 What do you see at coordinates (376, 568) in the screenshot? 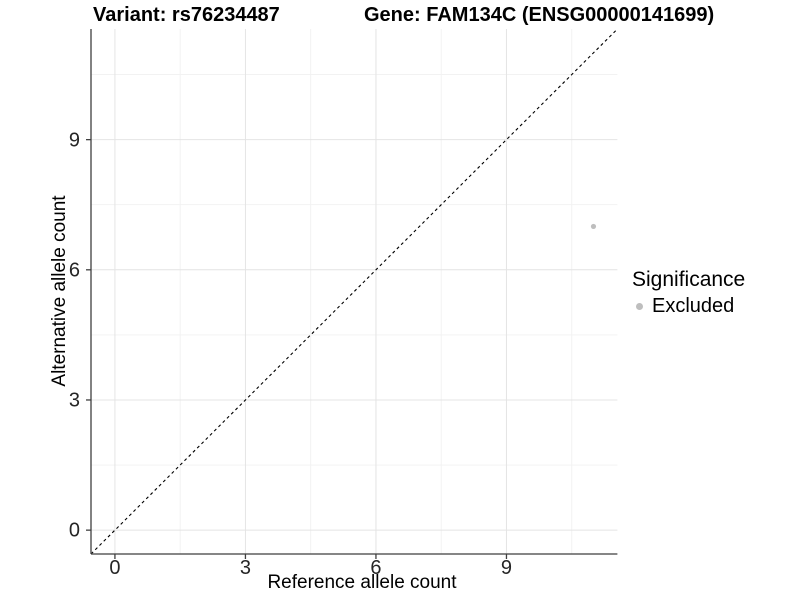
I see `x-tick-label: 6` at bounding box center [376, 568].